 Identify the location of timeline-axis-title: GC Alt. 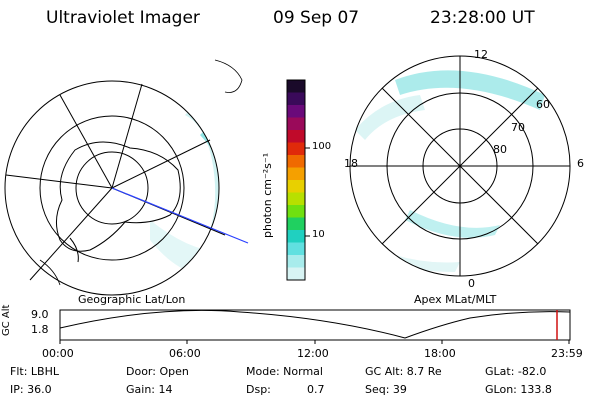
(6, 320).